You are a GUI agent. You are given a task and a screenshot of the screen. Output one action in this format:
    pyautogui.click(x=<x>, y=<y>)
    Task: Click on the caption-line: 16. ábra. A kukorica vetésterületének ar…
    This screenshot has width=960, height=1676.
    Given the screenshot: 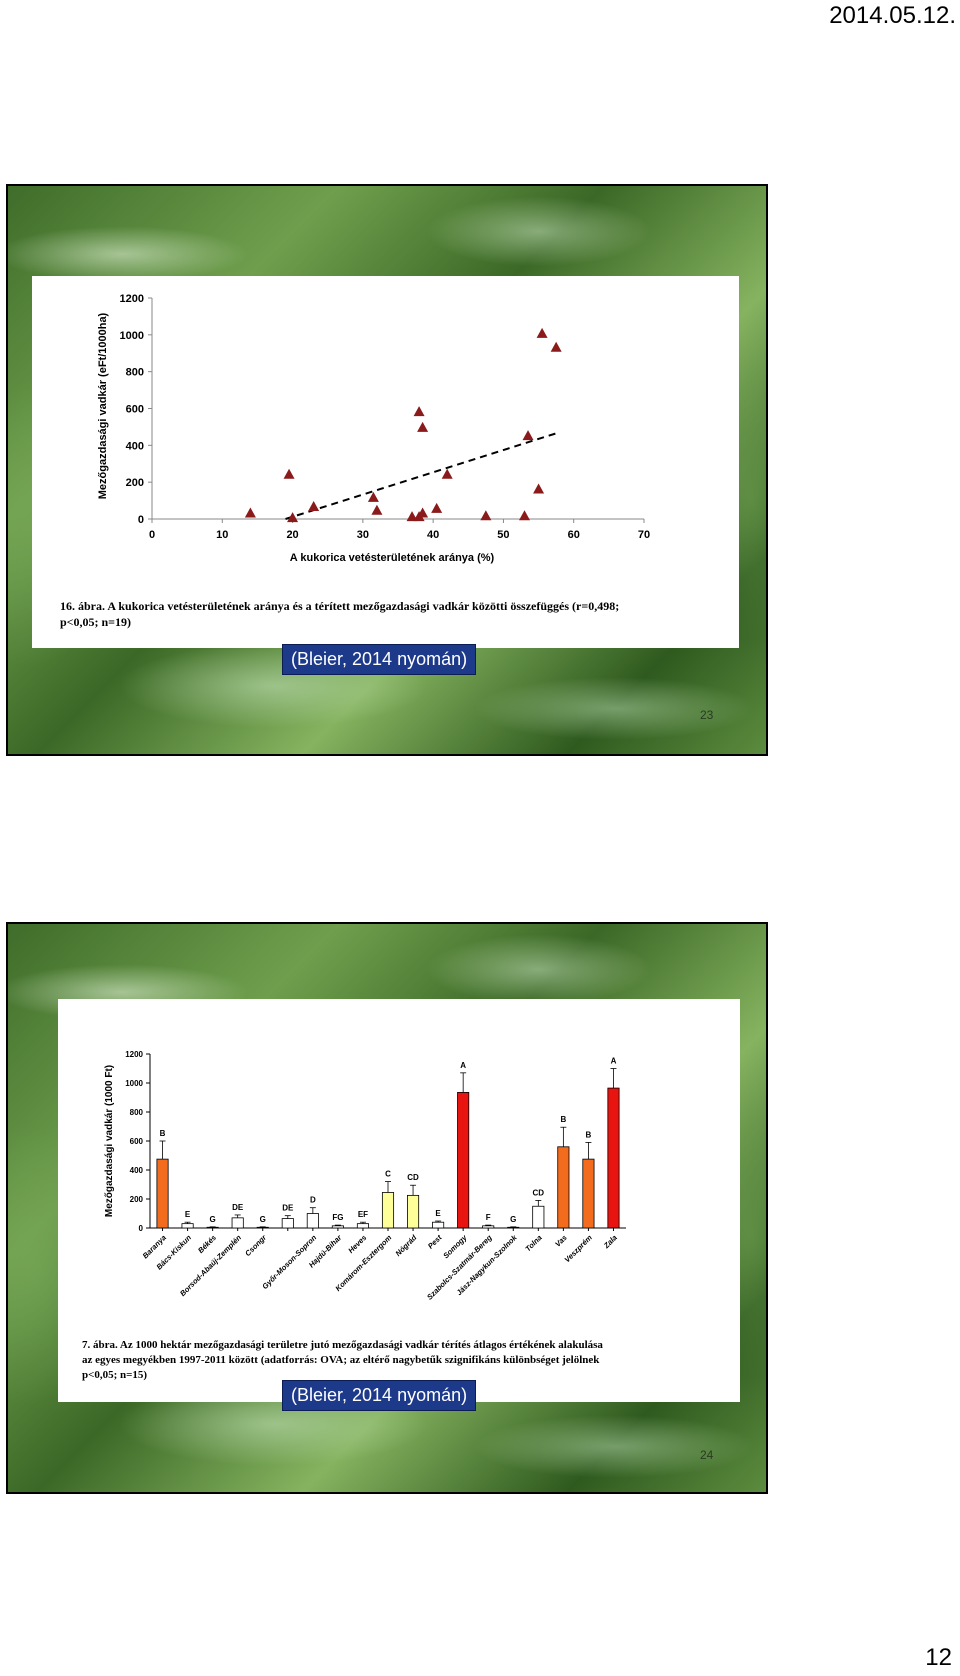 What is the action you would take?
    pyautogui.click(x=340, y=606)
    